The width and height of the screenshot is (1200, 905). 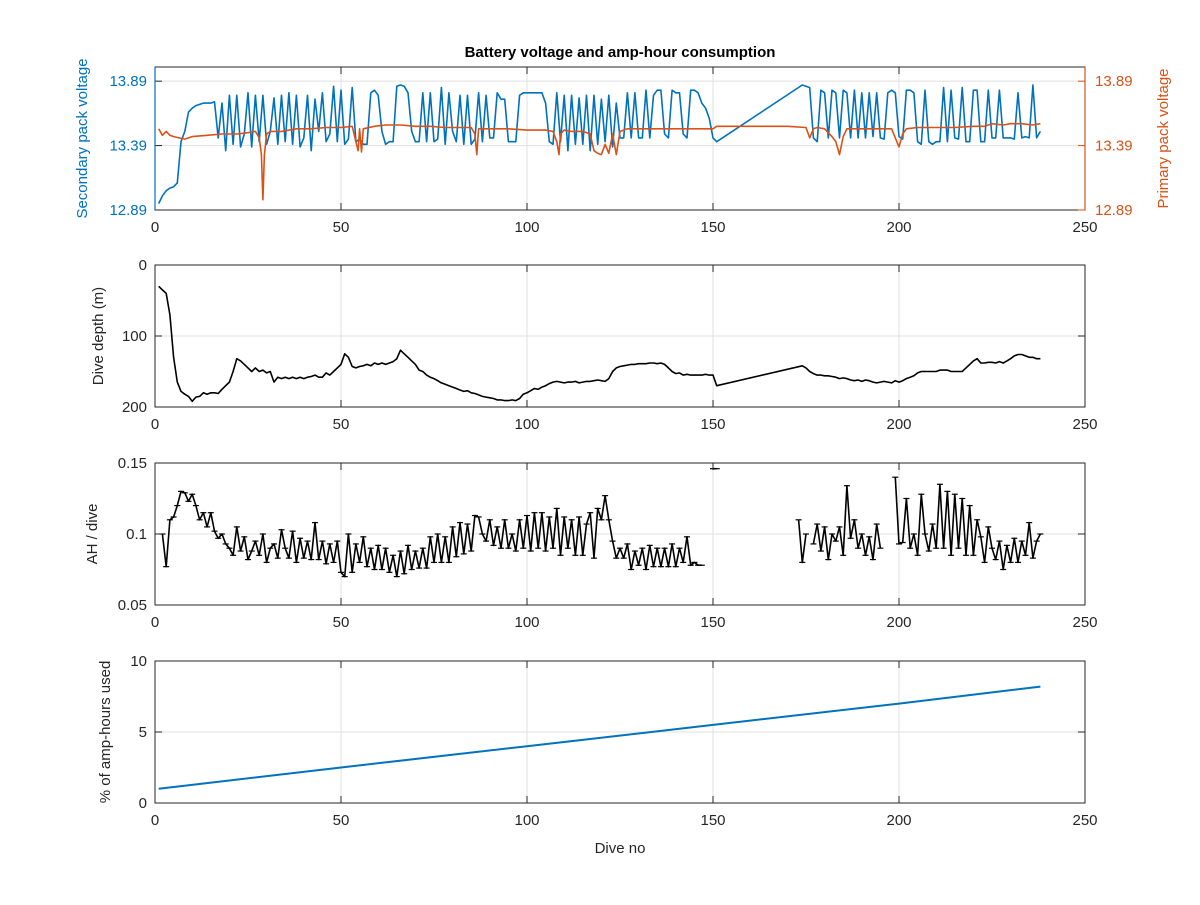 I want to click on y-tick-label: 200, so click(x=134, y=407).